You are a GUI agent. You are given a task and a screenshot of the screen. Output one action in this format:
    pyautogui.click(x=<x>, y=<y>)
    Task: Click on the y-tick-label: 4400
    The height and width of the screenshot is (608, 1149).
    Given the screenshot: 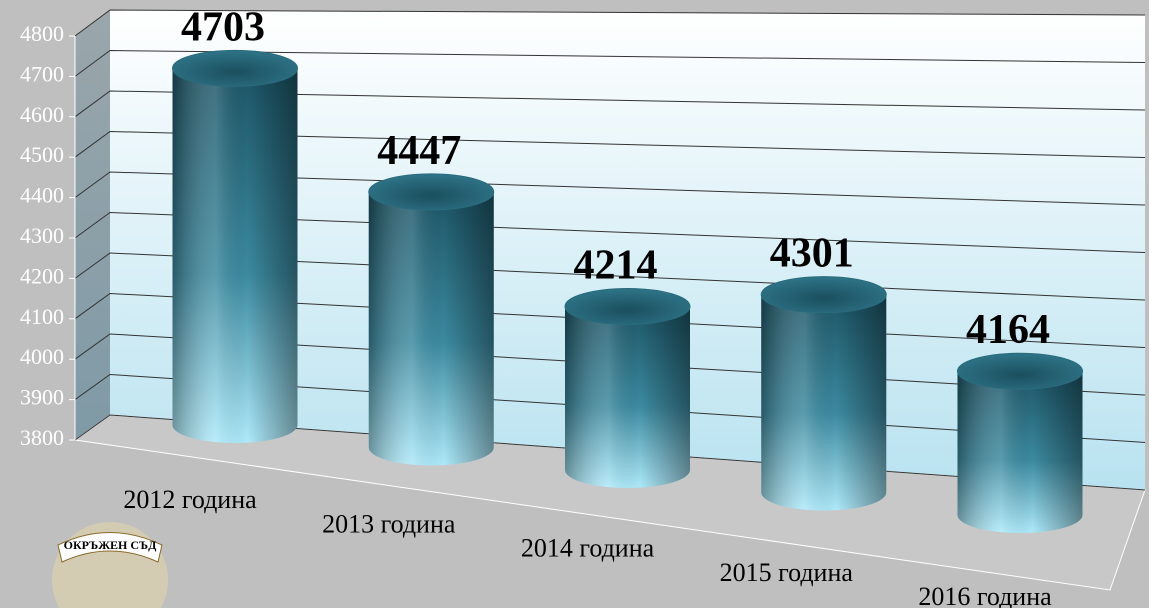 What is the action you would take?
    pyautogui.click(x=42, y=195)
    